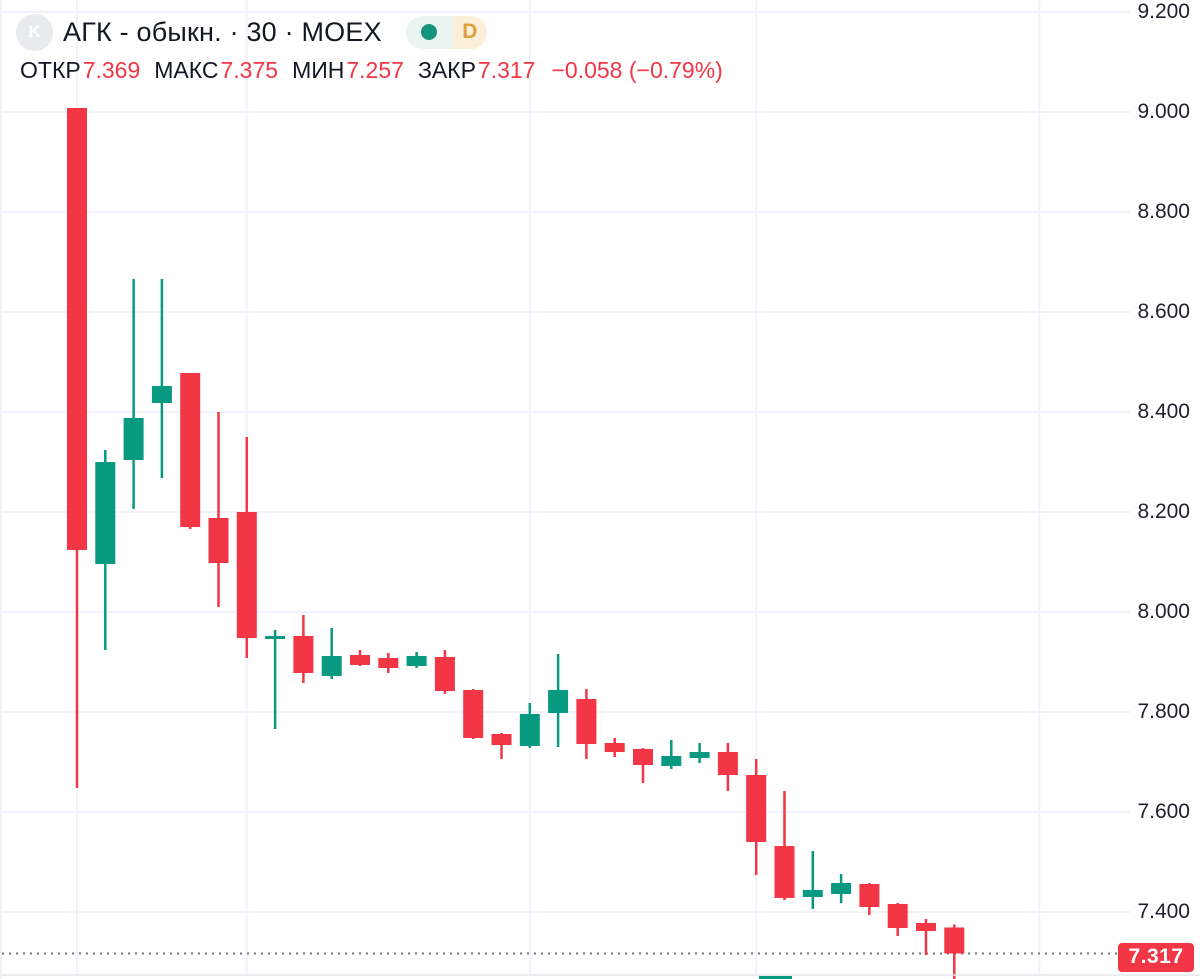 The width and height of the screenshot is (1200, 979). I want to click on y-axis-tick-label: 8.800, so click(1163, 211).